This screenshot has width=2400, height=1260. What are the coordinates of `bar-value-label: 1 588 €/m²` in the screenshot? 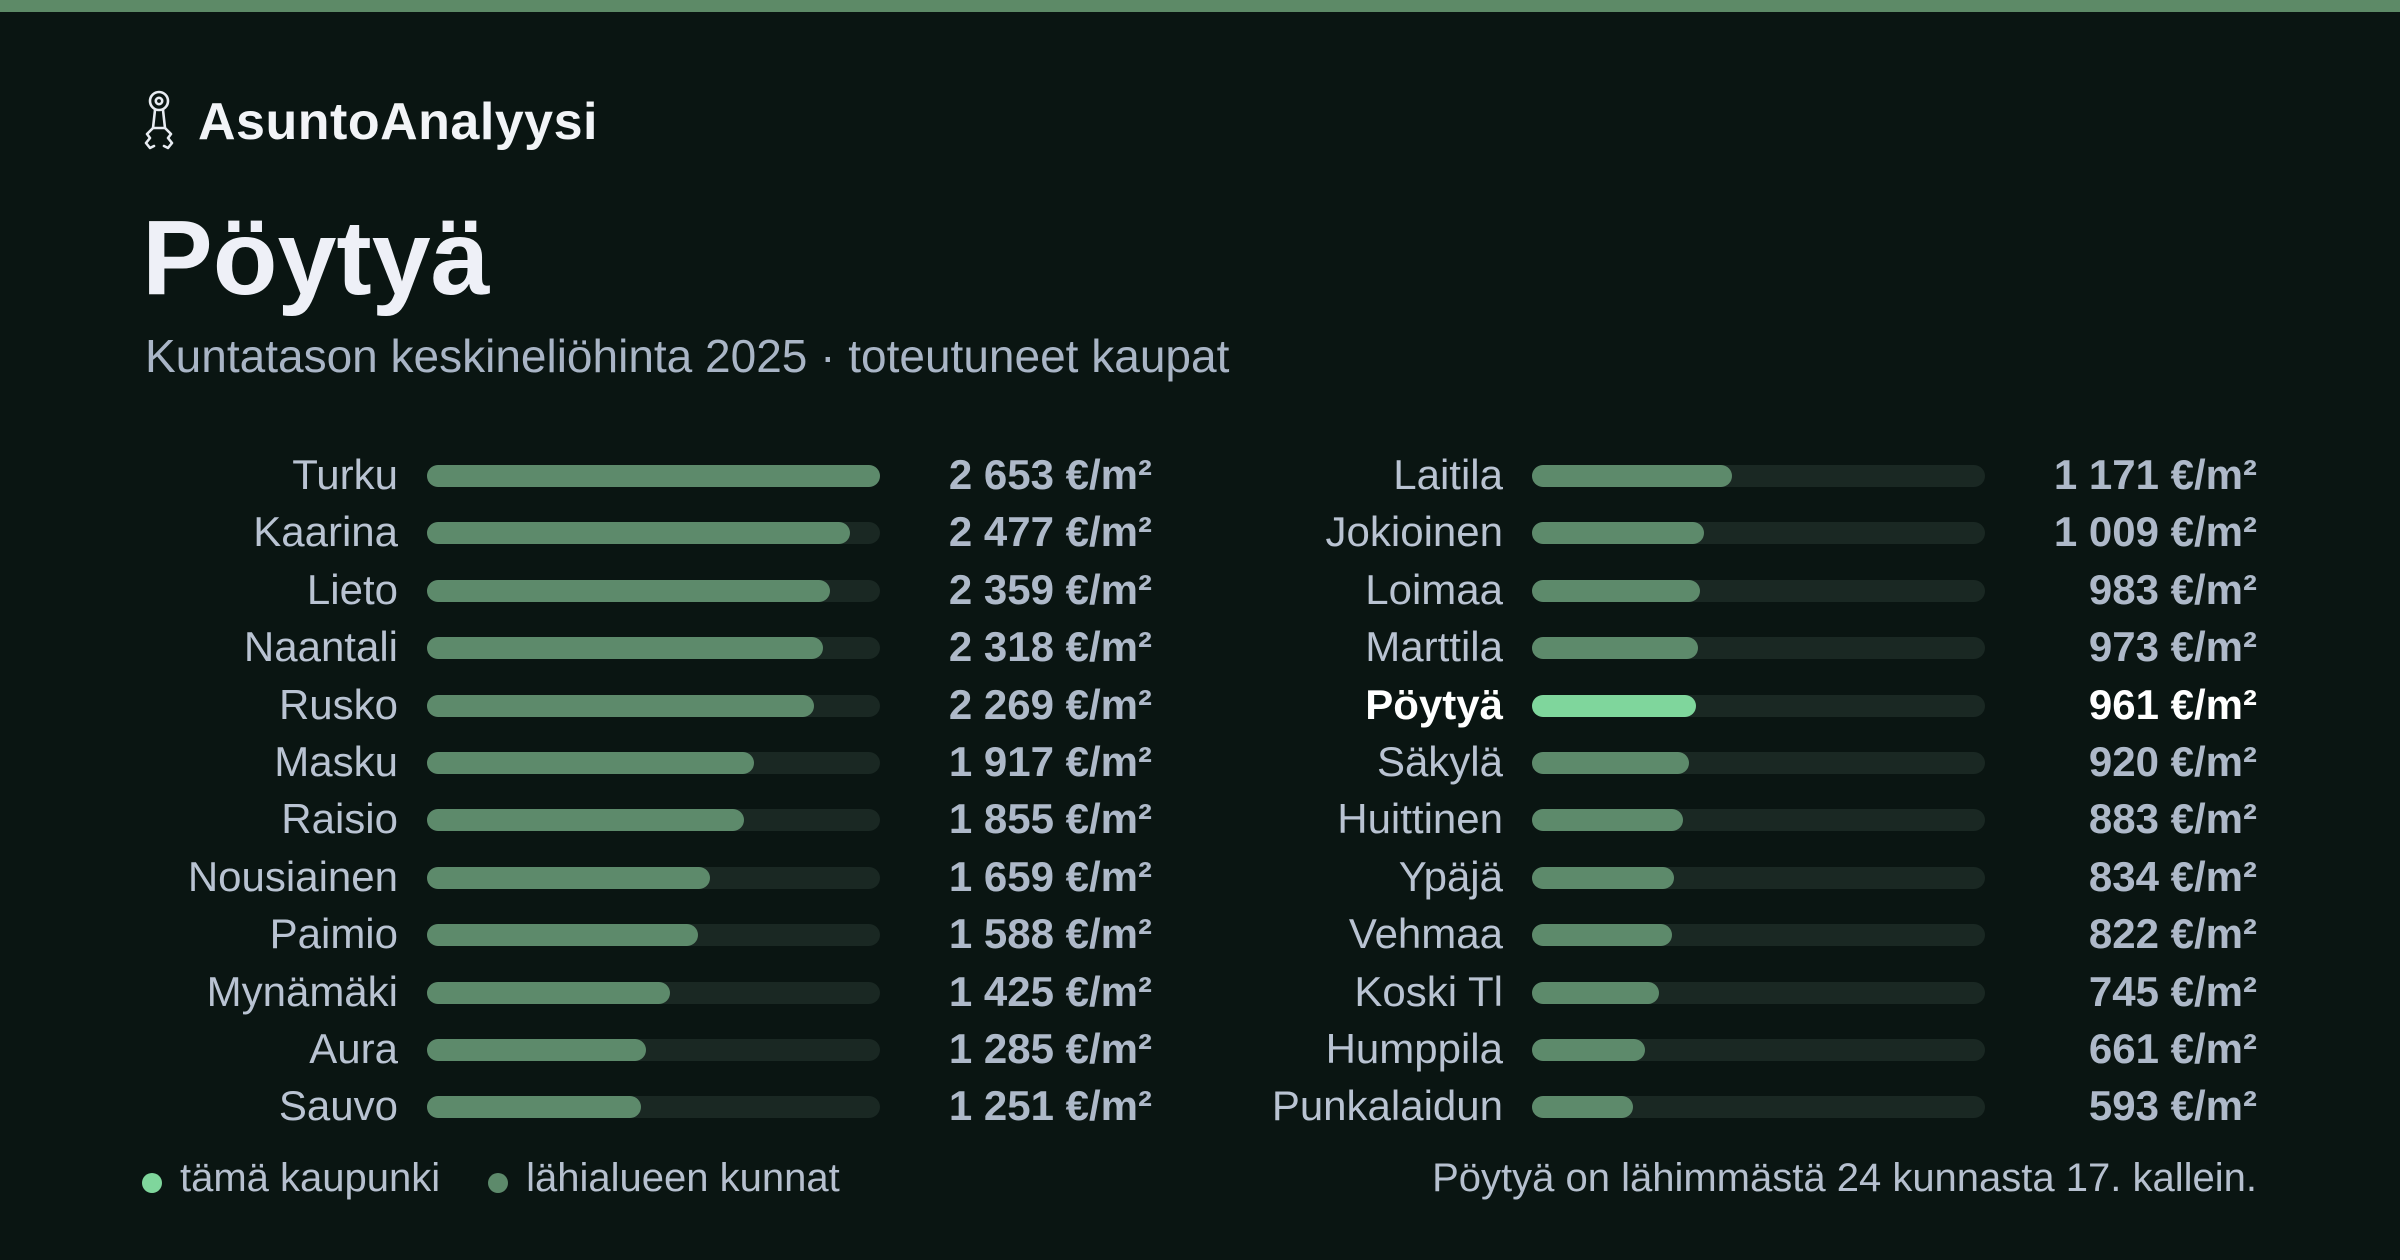 It's located at (1050, 934).